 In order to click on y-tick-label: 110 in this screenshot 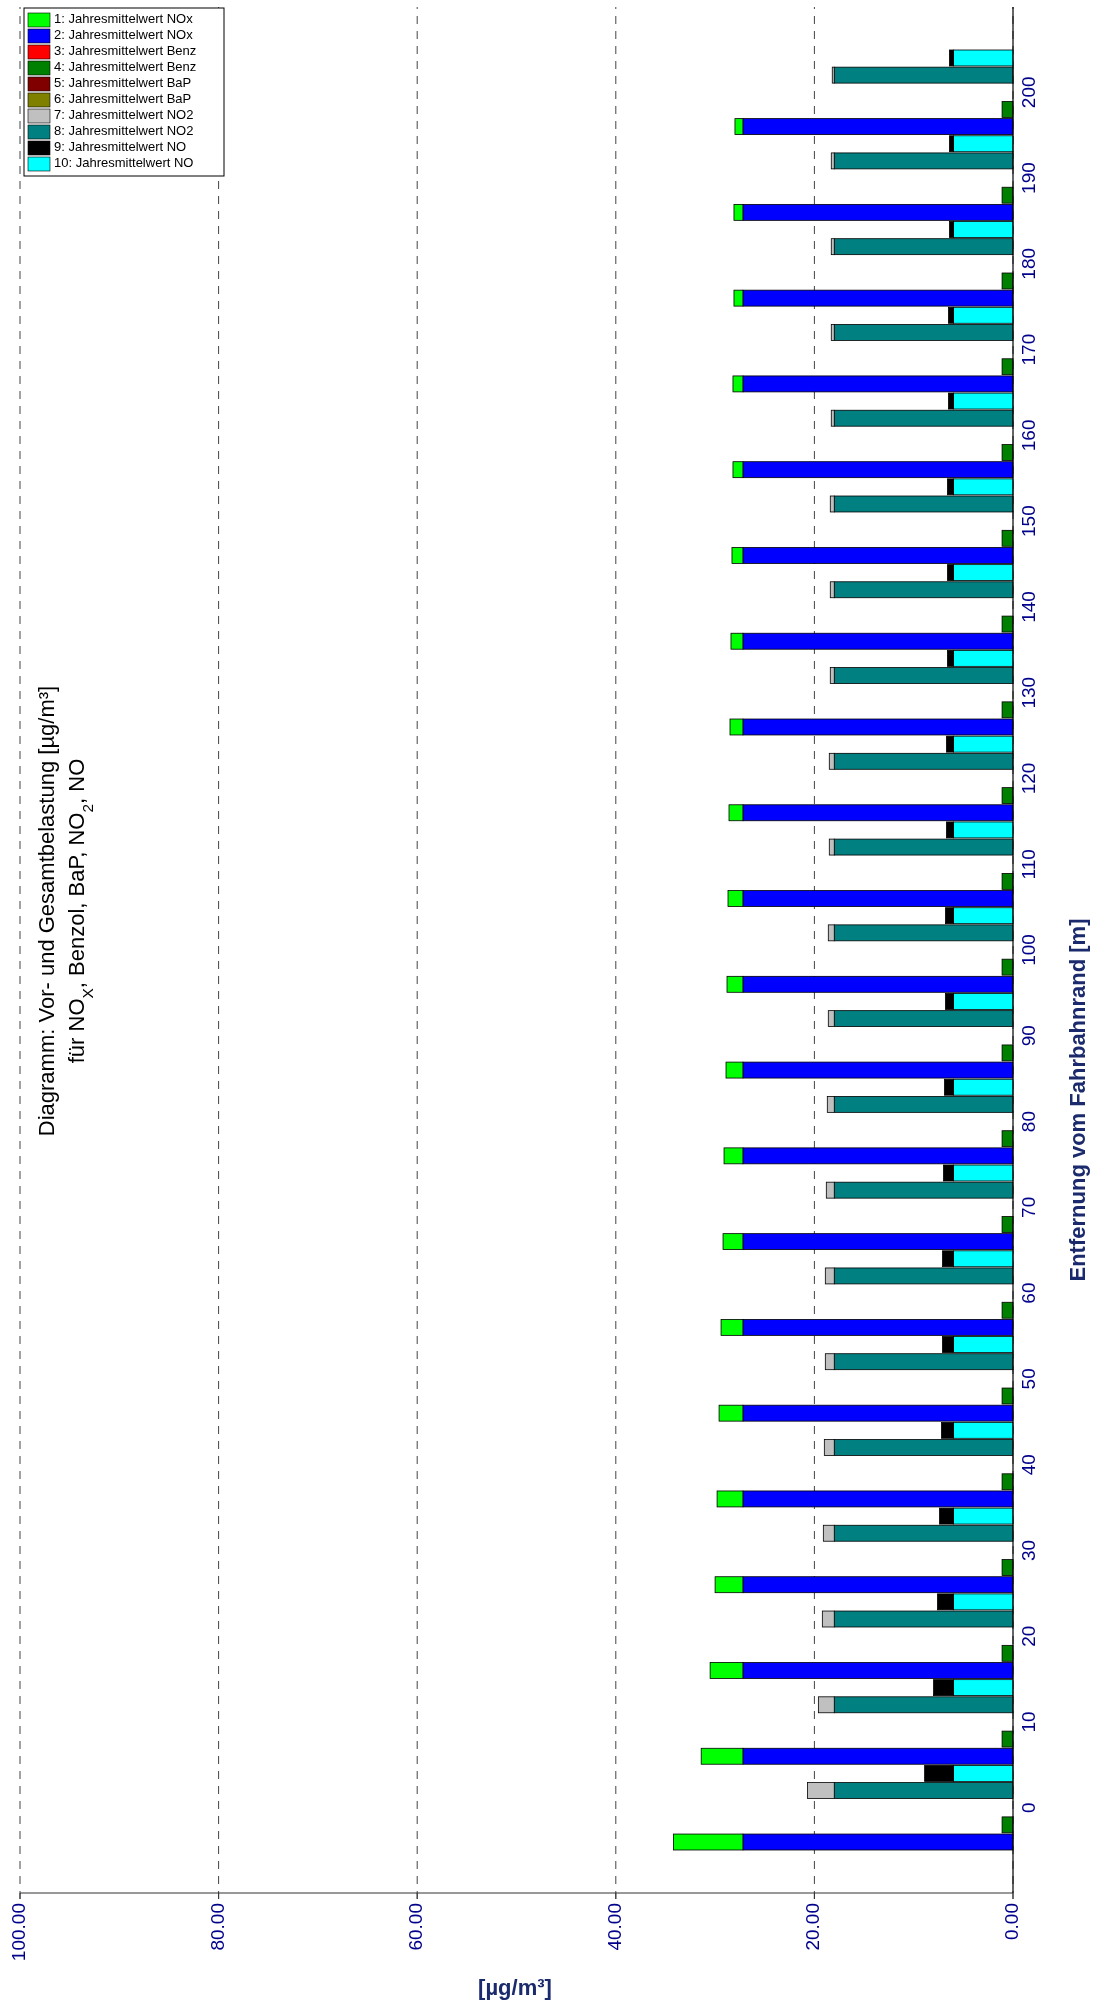, I will do `click(1028, 864)`.